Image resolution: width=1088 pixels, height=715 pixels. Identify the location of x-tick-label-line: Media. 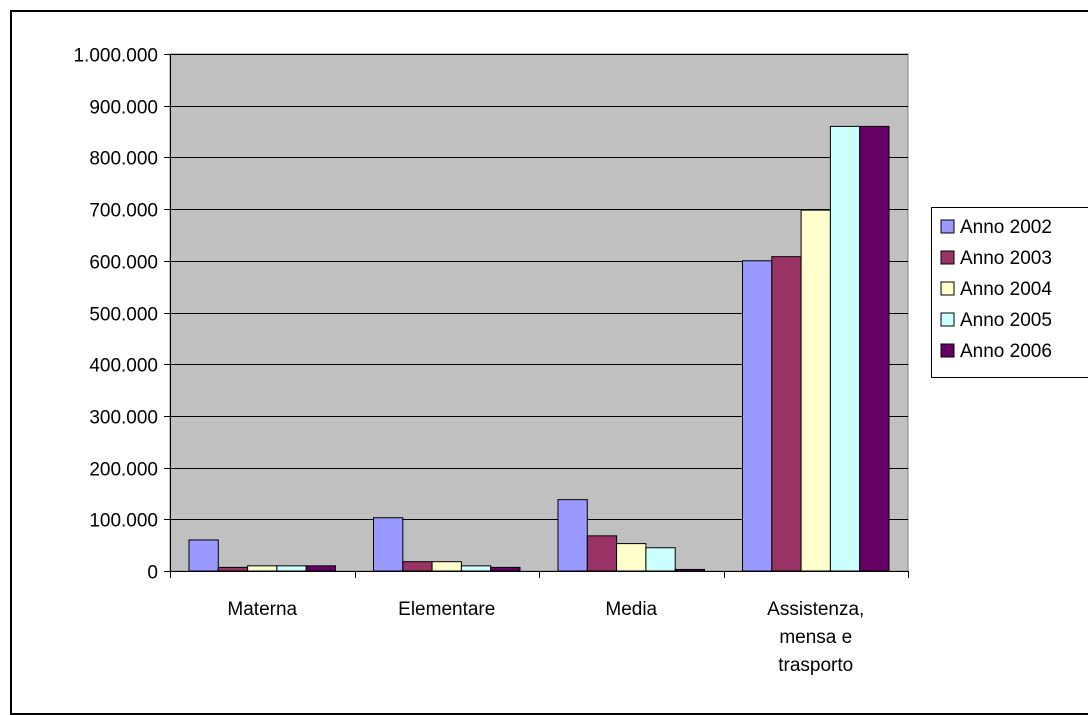
(631, 609).